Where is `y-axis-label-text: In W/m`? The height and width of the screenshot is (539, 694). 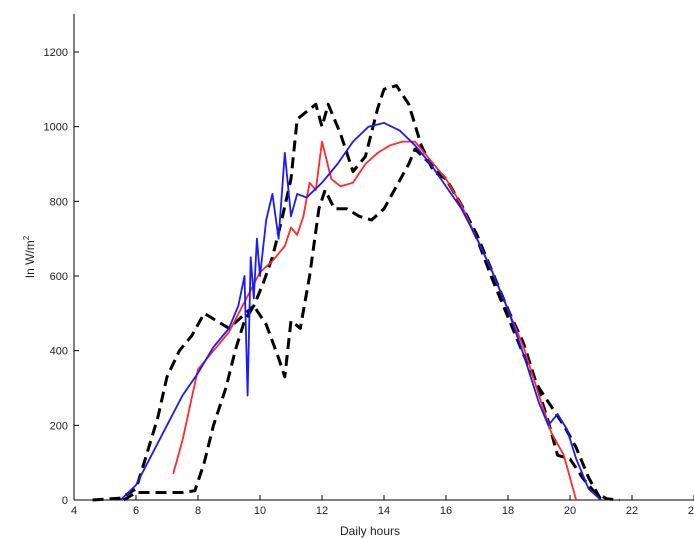 y-axis-label-text: In W/m is located at coordinates (30, 259).